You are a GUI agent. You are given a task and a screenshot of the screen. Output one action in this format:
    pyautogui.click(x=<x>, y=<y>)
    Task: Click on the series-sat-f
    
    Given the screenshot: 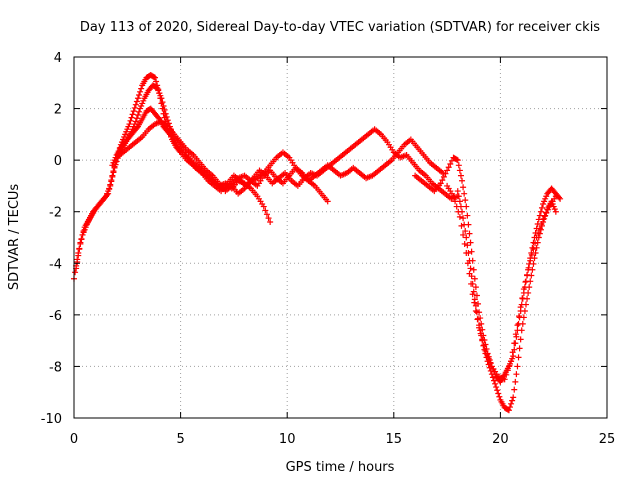 What is the action you would take?
    pyautogui.click(x=506, y=301)
    